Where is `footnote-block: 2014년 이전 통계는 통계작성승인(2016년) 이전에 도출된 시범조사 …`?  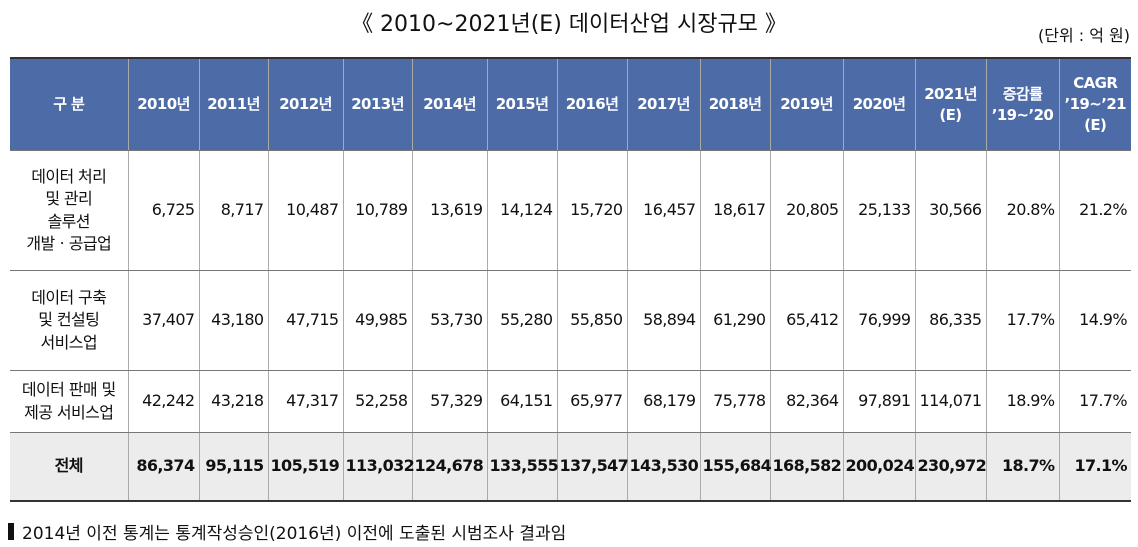 footnote-block: 2014년 이전 통계는 통계작성승인(2016년) 이전에 도출된 시범조사 … is located at coordinates (287, 531).